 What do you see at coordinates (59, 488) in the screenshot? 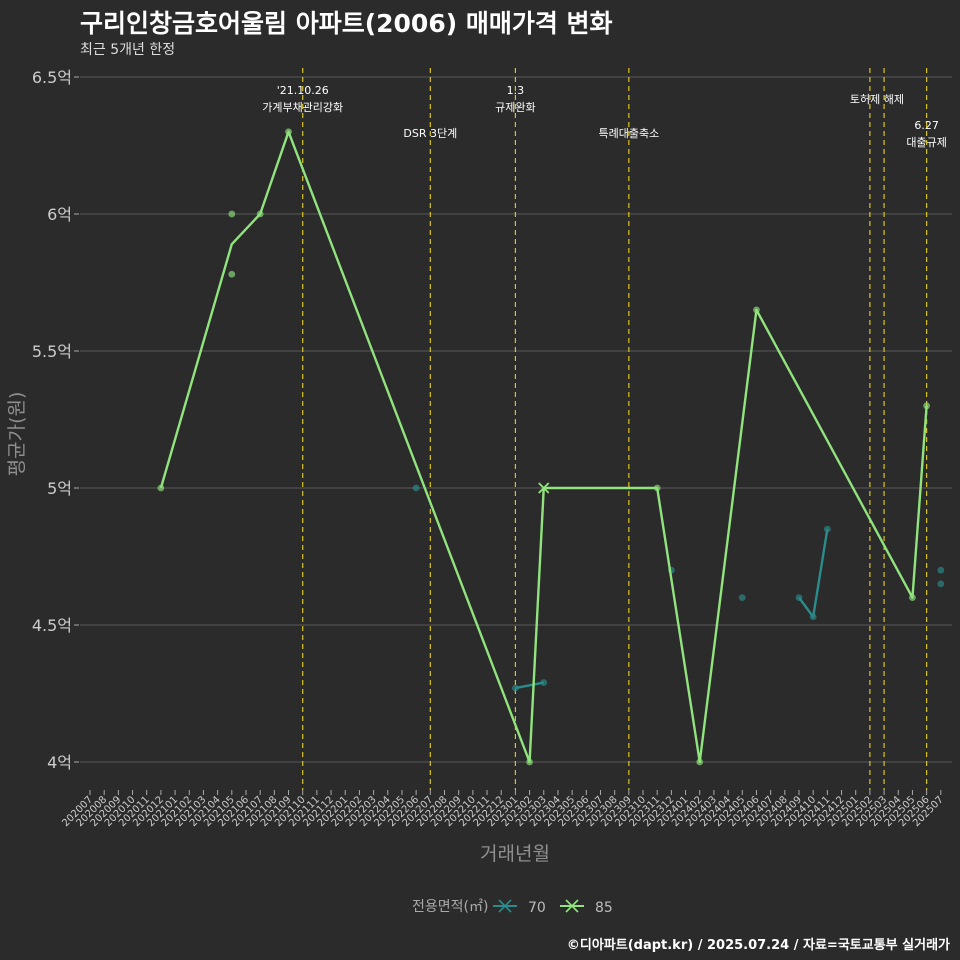
I see `y-tick-label: 5억` at bounding box center [59, 488].